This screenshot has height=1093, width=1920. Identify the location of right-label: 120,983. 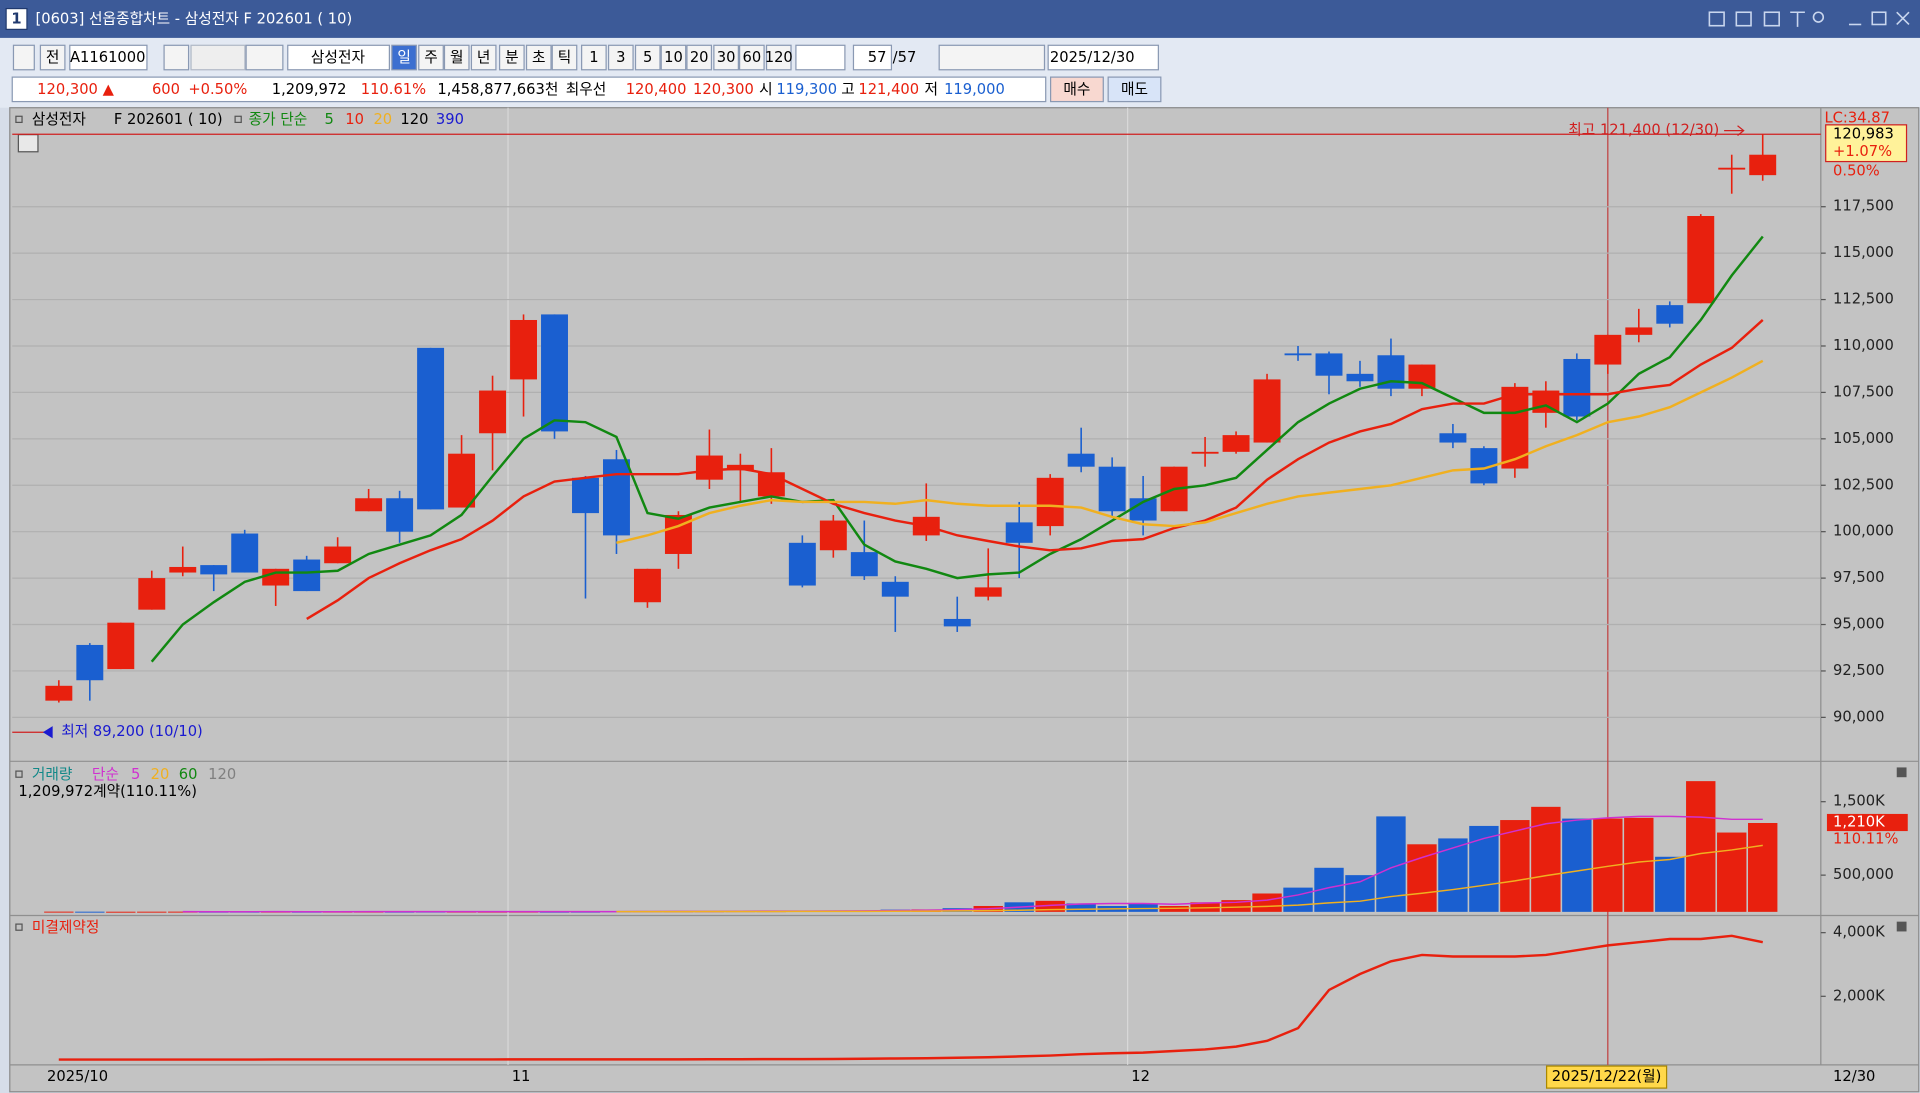
(1863, 134).